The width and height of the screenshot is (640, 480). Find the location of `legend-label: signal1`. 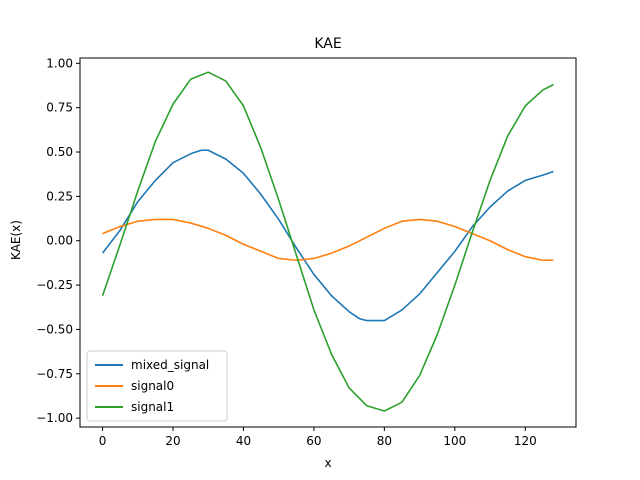

legend-label: signal1 is located at coordinates (152, 407).